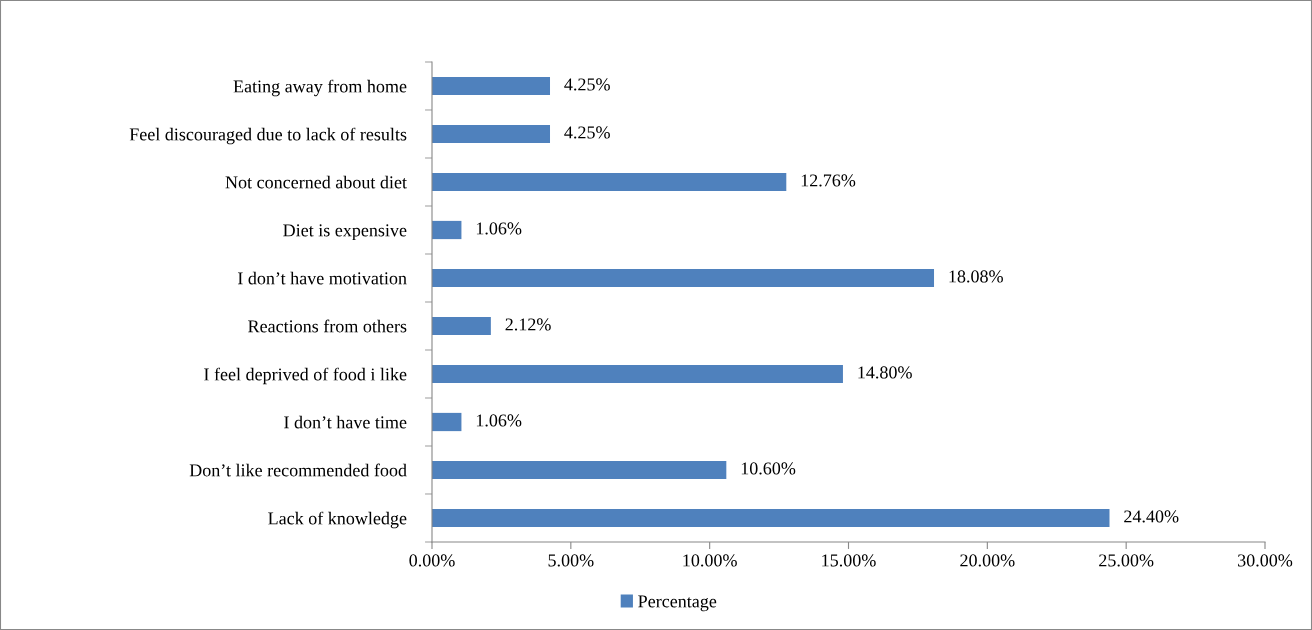  Describe the element at coordinates (710, 560) in the screenshot. I see `x-tick-label: 10.00%` at that location.